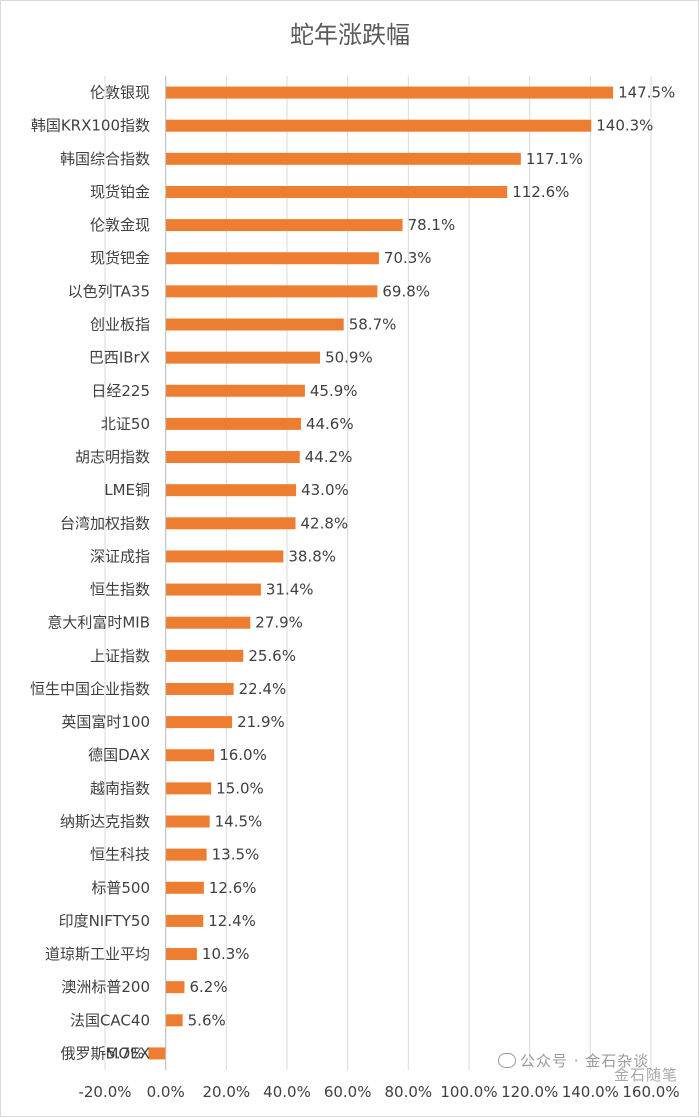 Image resolution: width=700 pixels, height=1118 pixels. What do you see at coordinates (98, 623) in the screenshot?
I see `category-label: 意大利富时MIB` at bounding box center [98, 623].